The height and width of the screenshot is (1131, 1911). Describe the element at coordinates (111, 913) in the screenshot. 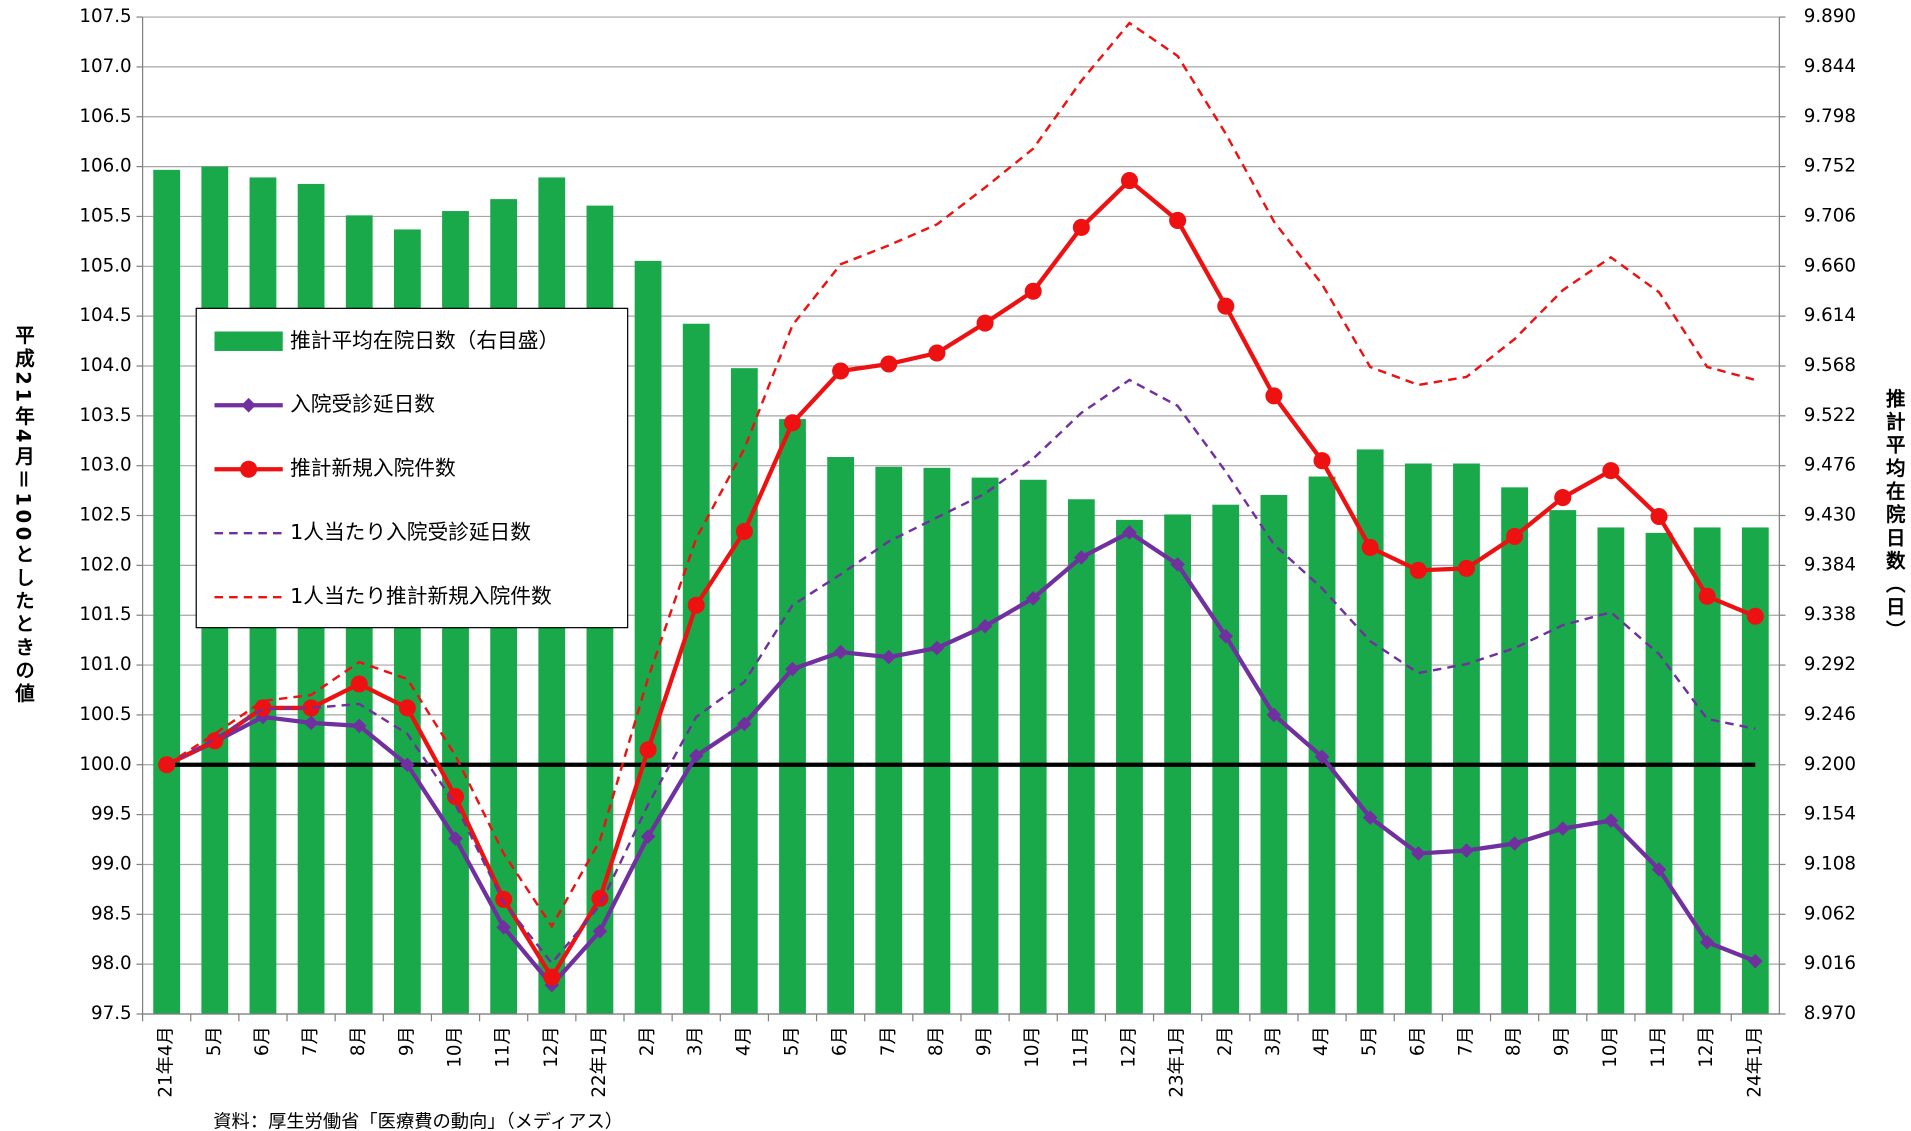

I see `y-tick-label: 98.5` at that location.